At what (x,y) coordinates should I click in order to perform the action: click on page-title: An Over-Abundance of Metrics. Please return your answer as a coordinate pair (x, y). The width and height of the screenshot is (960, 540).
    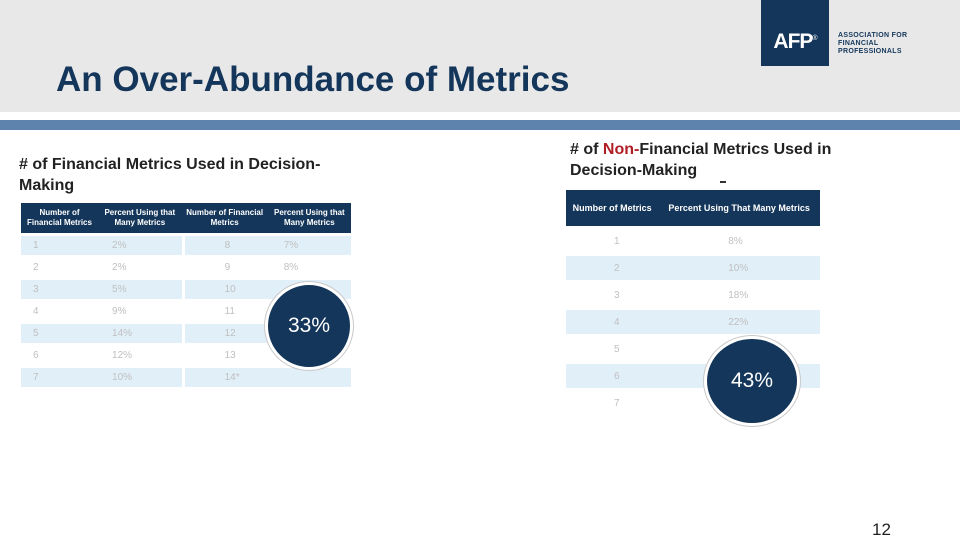
    Looking at the image, I should click on (313, 79).